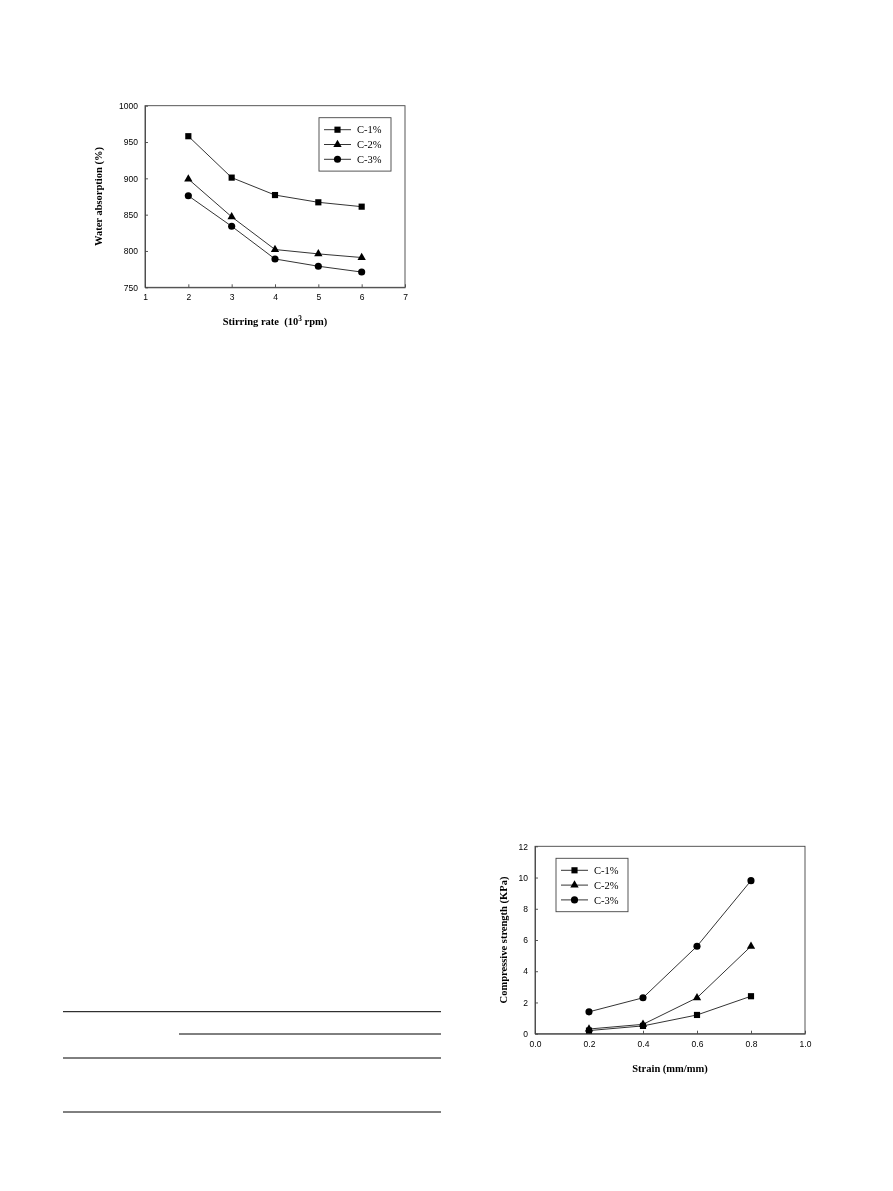  Describe the element at coordinates (131, 142) in the screenshot. I see `y-tick-label: 950` at that location.